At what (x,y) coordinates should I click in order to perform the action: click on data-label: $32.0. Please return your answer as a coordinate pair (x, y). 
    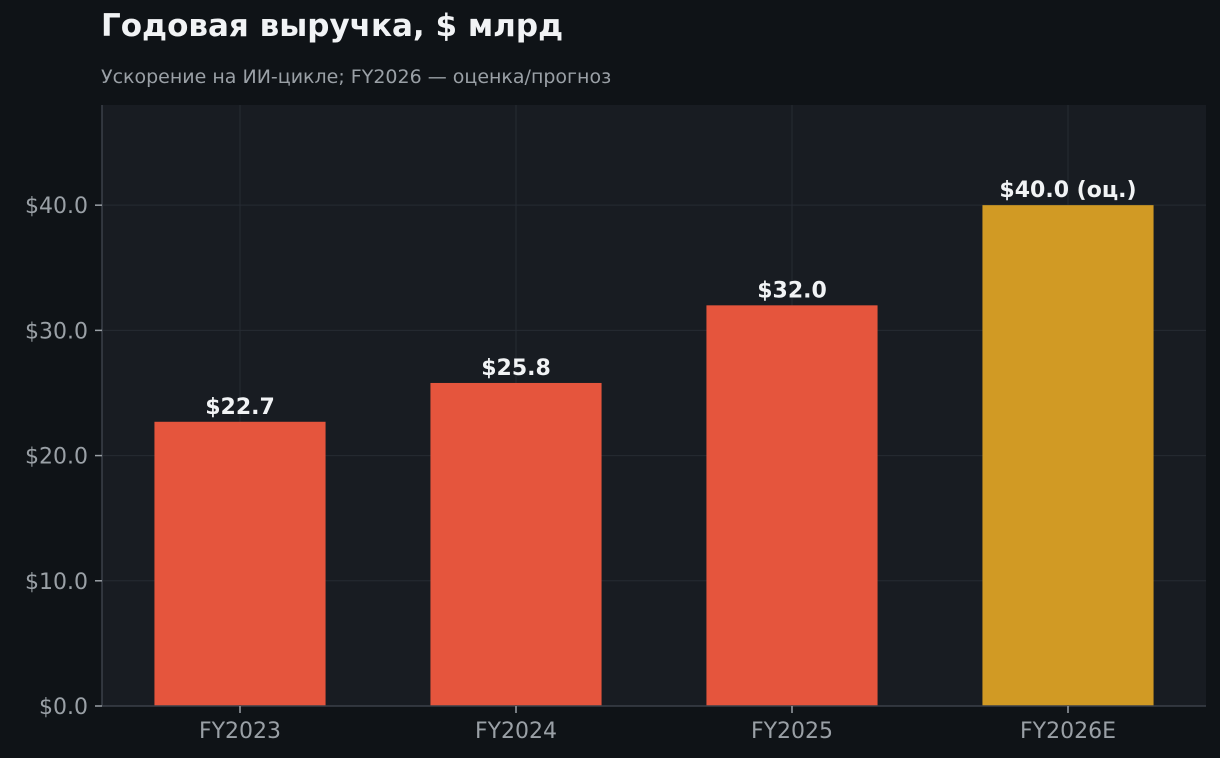
    Looking at the image, I should click on (792, 290).